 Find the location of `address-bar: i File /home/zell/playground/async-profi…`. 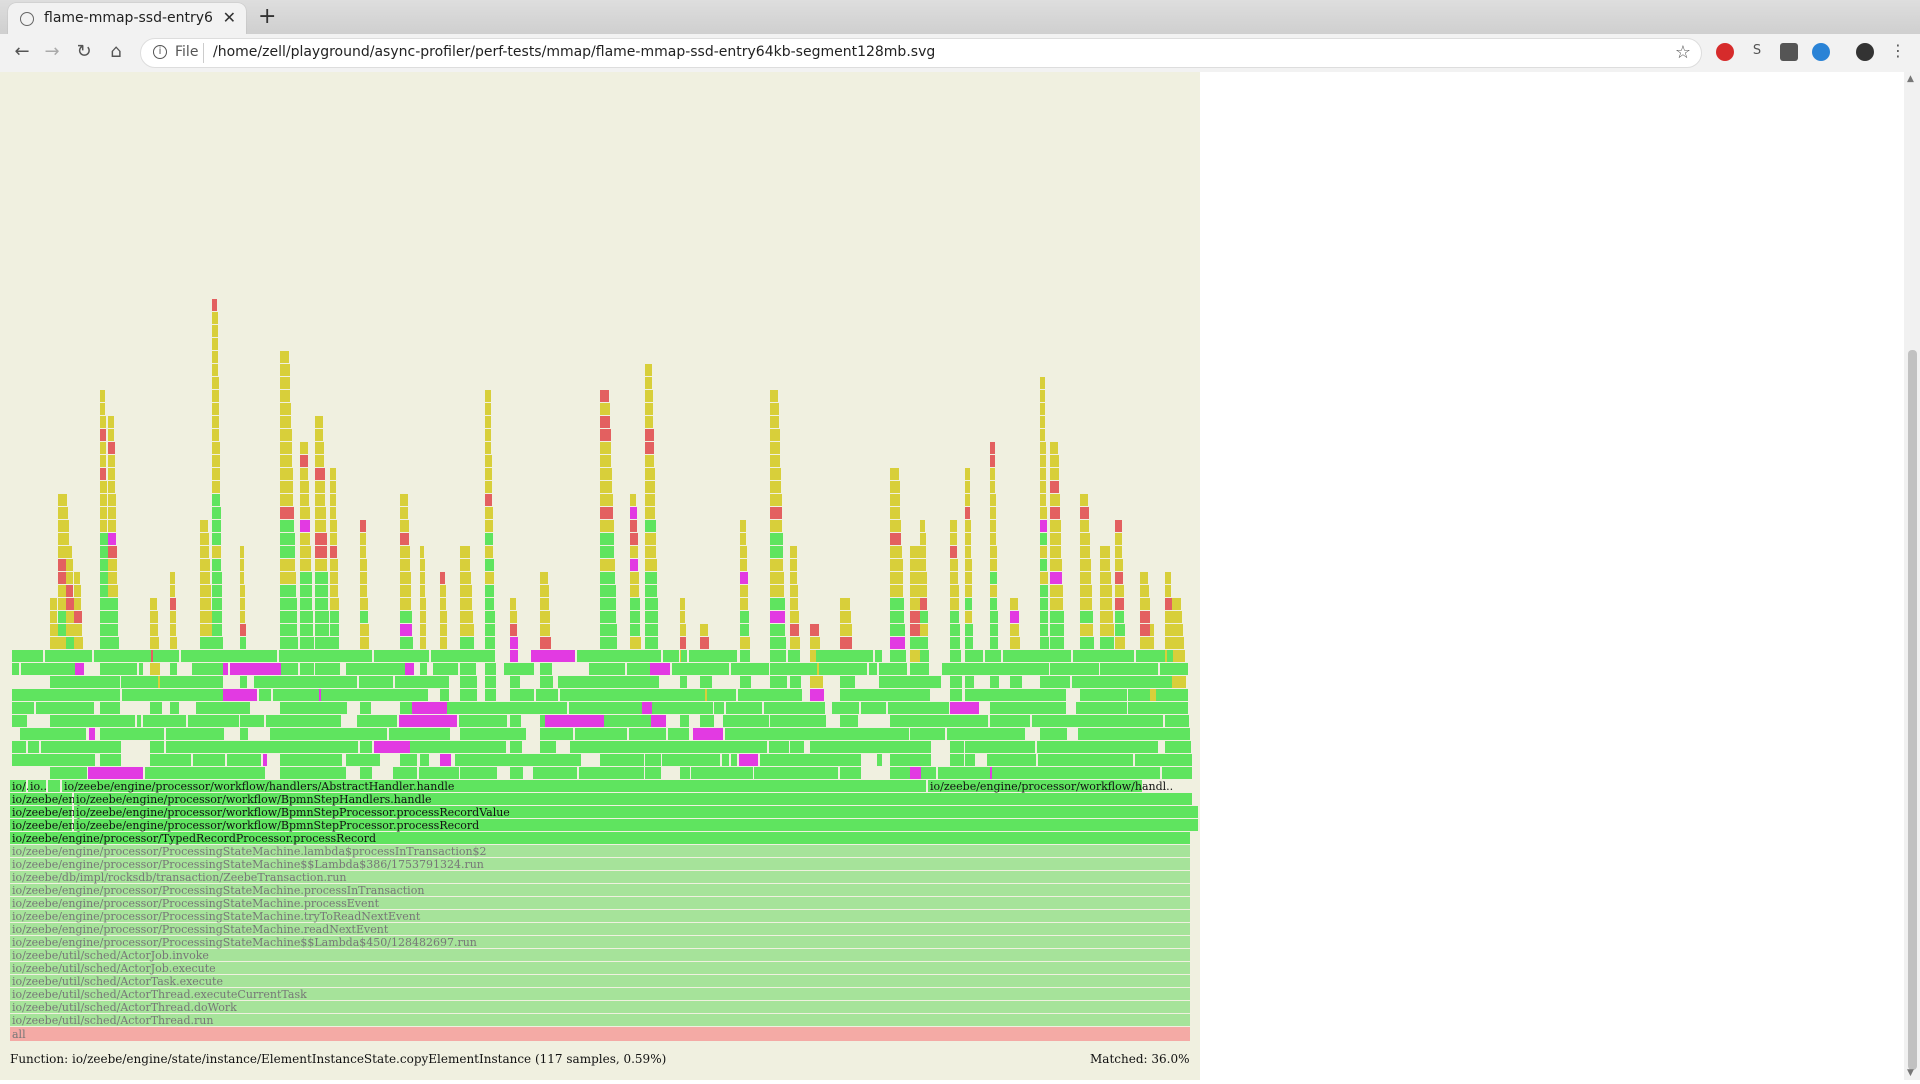

address-bar: i File /home/zell/playground/async-profi… is located at coordinates (921, 53).